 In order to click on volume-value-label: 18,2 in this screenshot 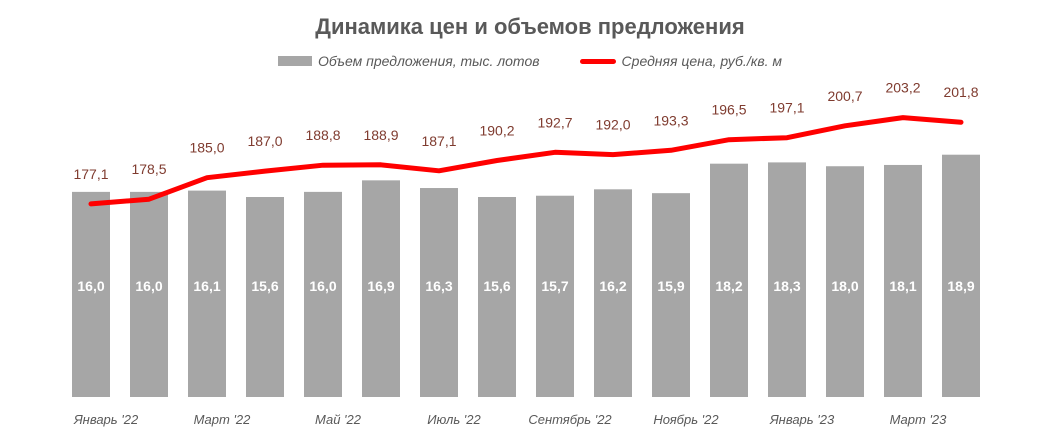, I will do `click(728, 286)`.